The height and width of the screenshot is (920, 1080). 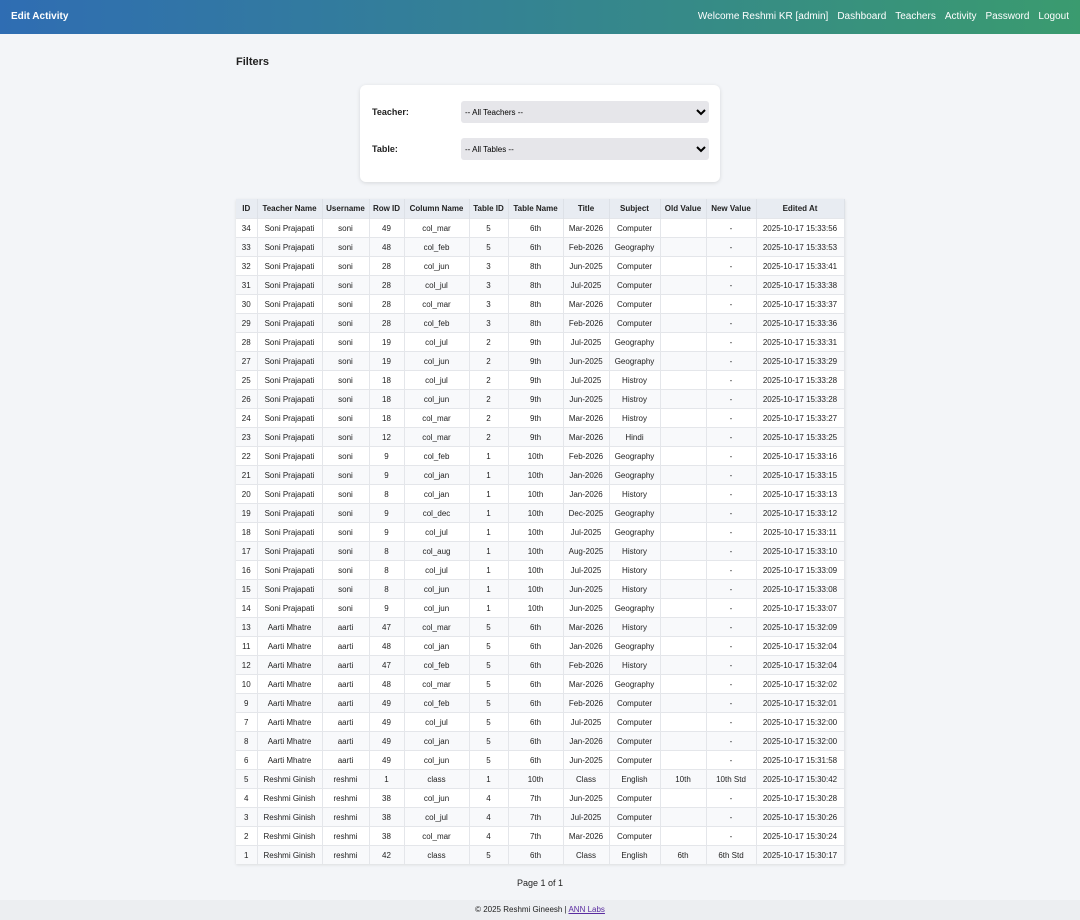 I want to click on table-cell: 2025-10-17 15:32:01, so click(x=800, y=703).